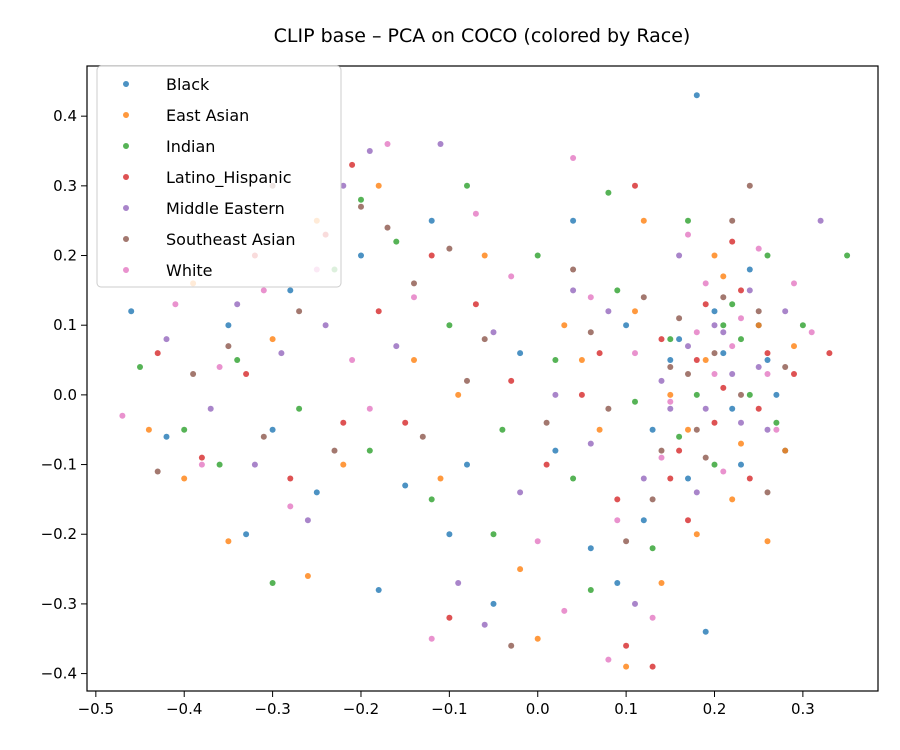 The width and height of the screenshot is (900, 750). What do you see at coordinates (446, 704) in the screenshot?
I see `x-axis-ticks: −0.5 −0.4 −0.3 −0.2 −0.1 0.0 0.1 0.2 0.3` at bounding box center [446, 704].